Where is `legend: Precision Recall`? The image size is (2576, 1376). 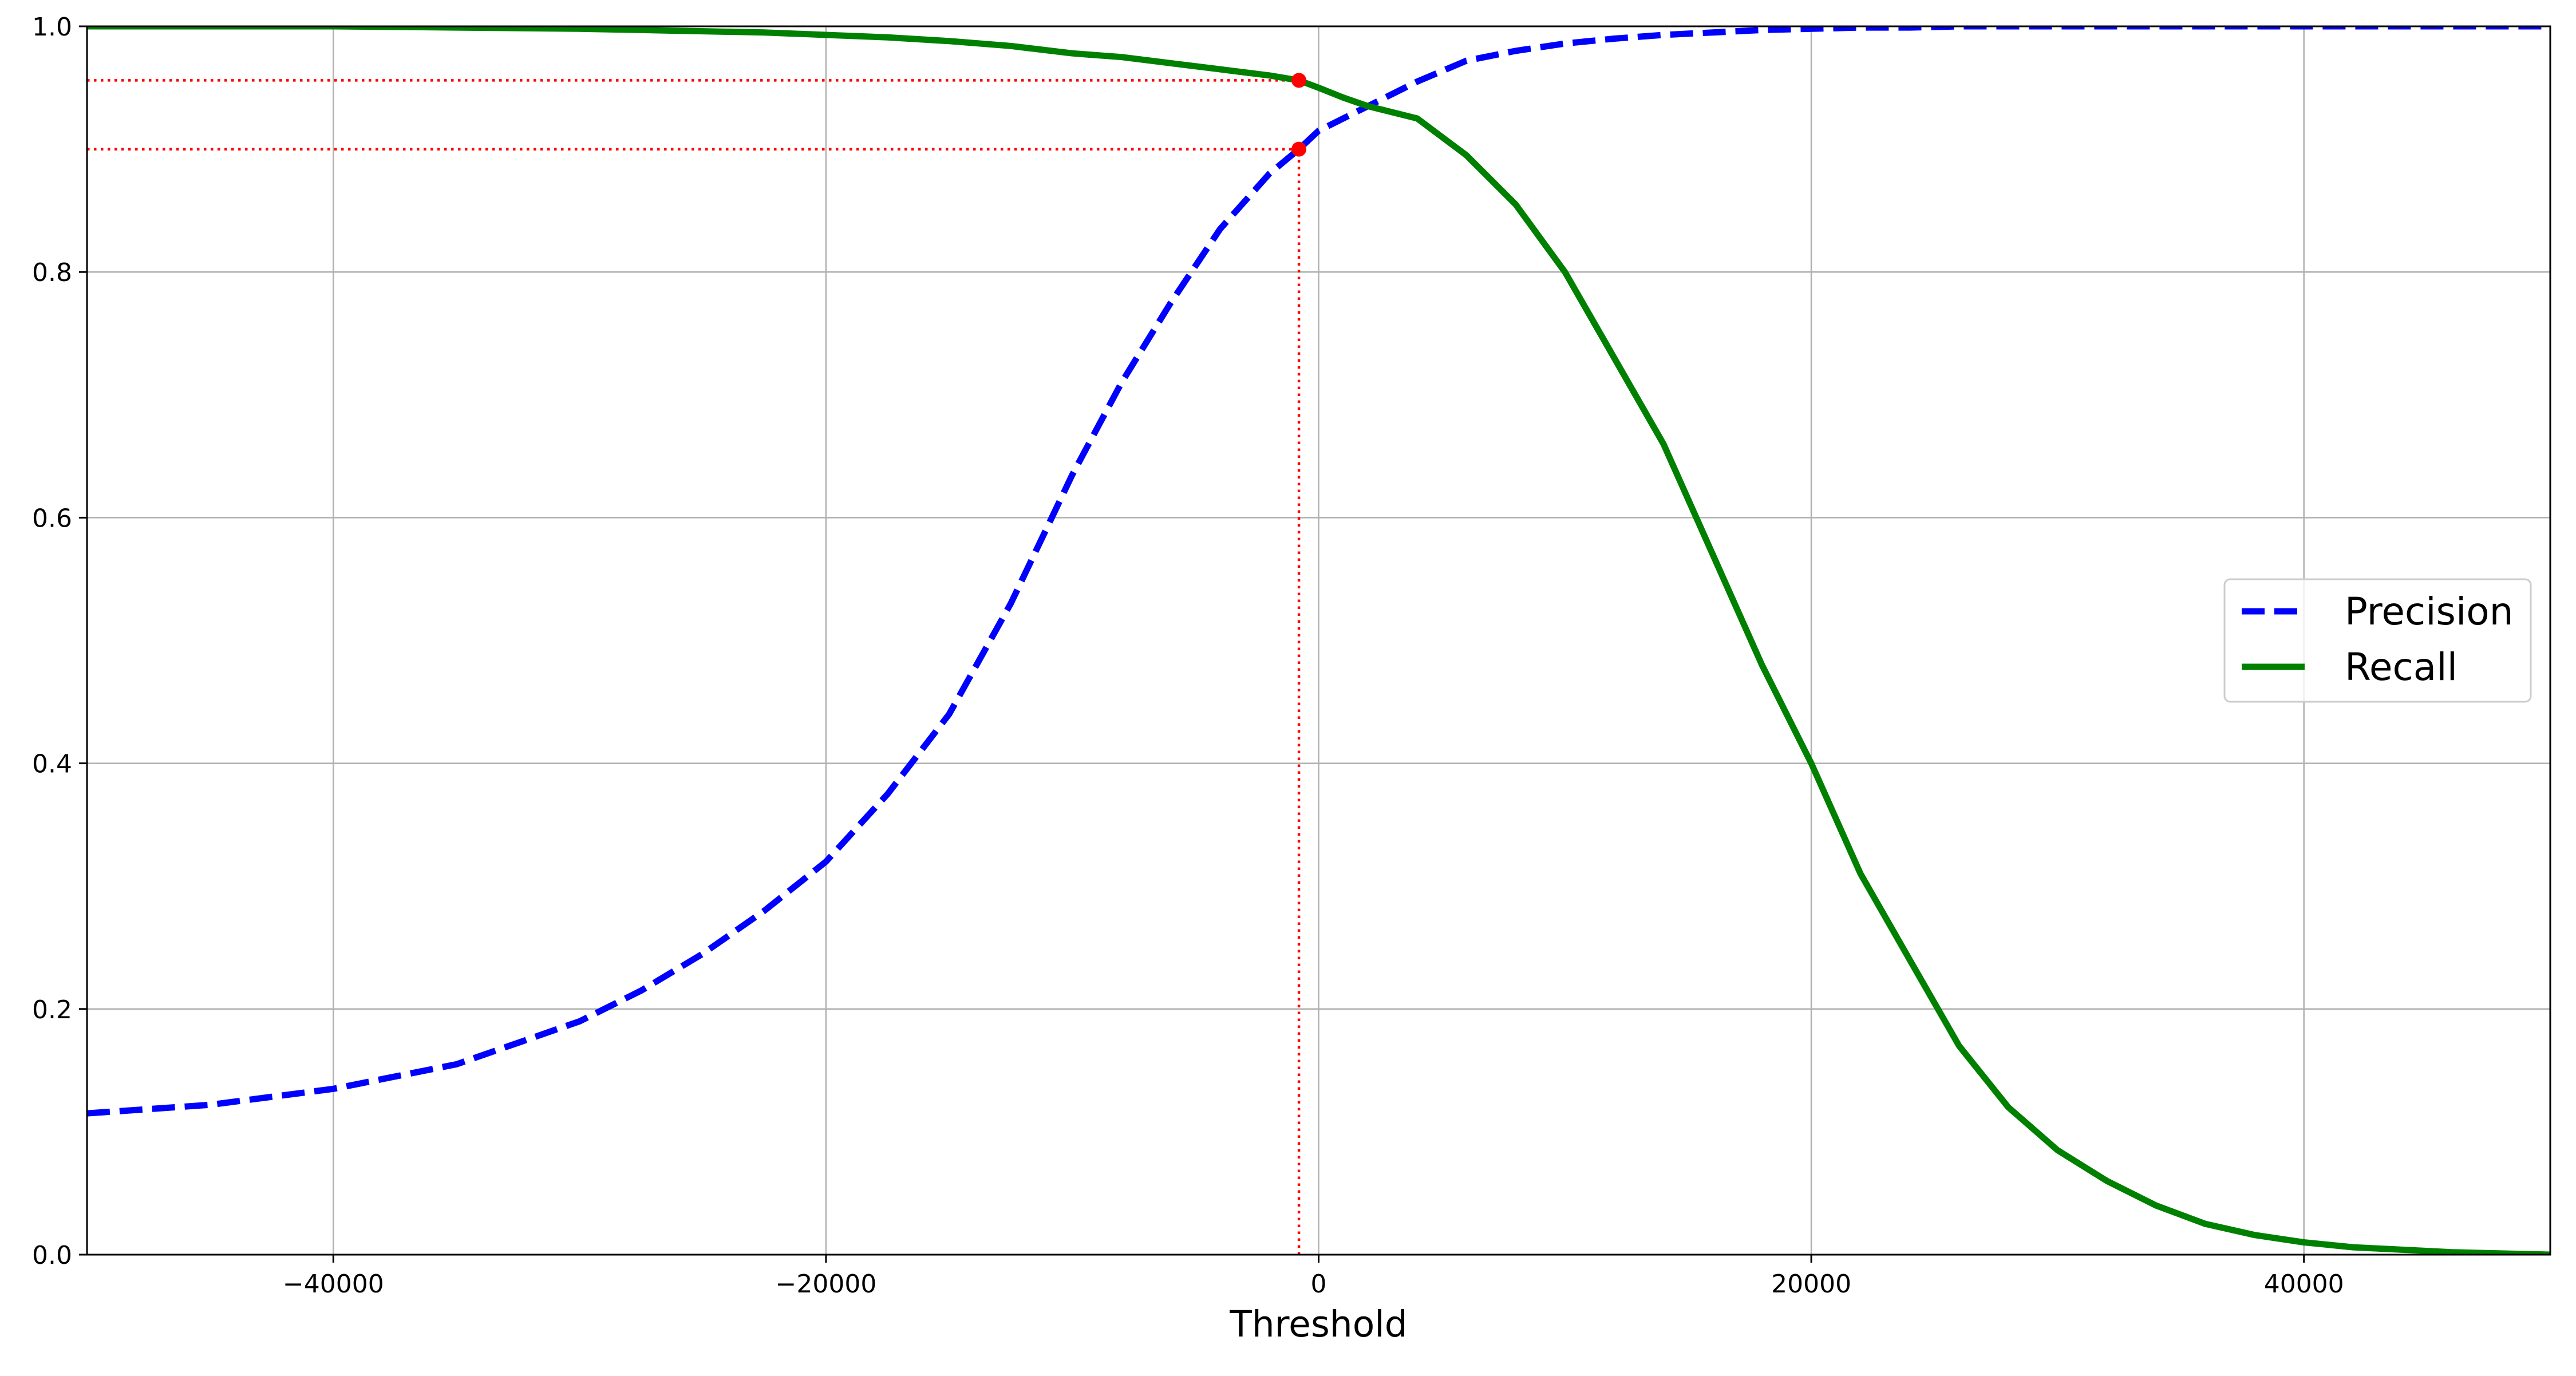 legend: Precision Recall is located at coordinates (2377, 640).